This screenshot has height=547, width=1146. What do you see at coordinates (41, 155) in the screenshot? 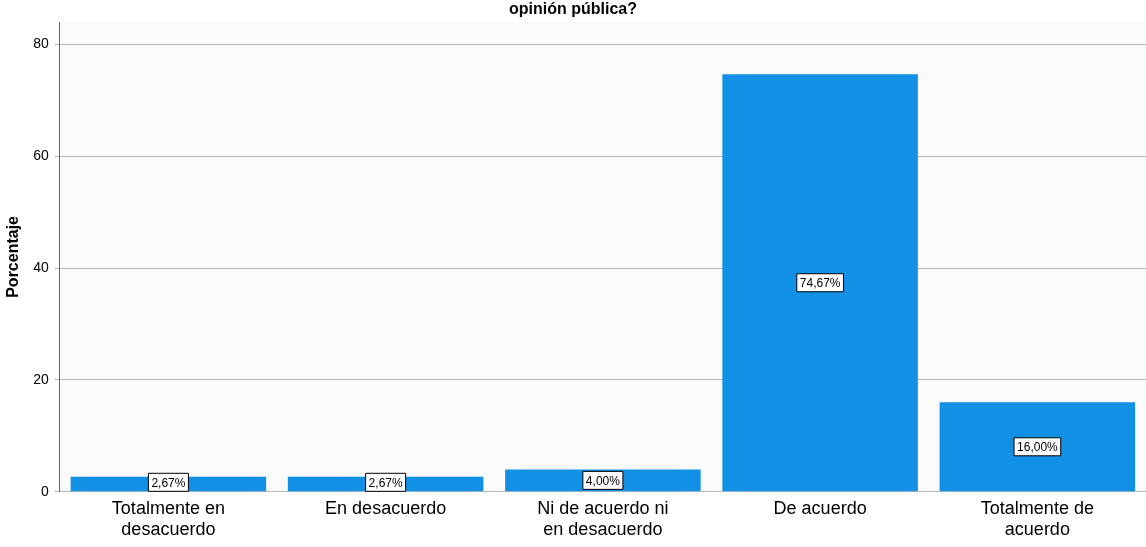
I see `y-tick-label: 60` at bounding box center [41, 155].